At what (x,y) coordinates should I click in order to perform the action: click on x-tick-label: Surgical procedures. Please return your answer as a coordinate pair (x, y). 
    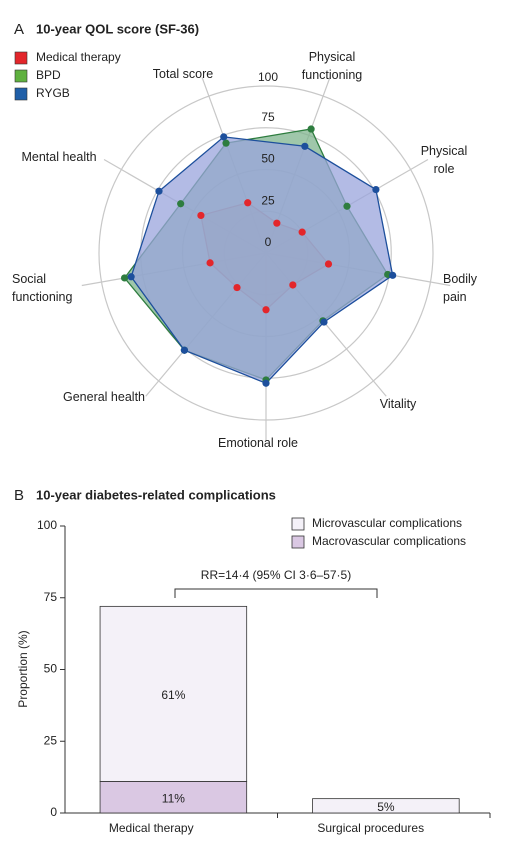
    Looking at the image, I should click on (370, 828).